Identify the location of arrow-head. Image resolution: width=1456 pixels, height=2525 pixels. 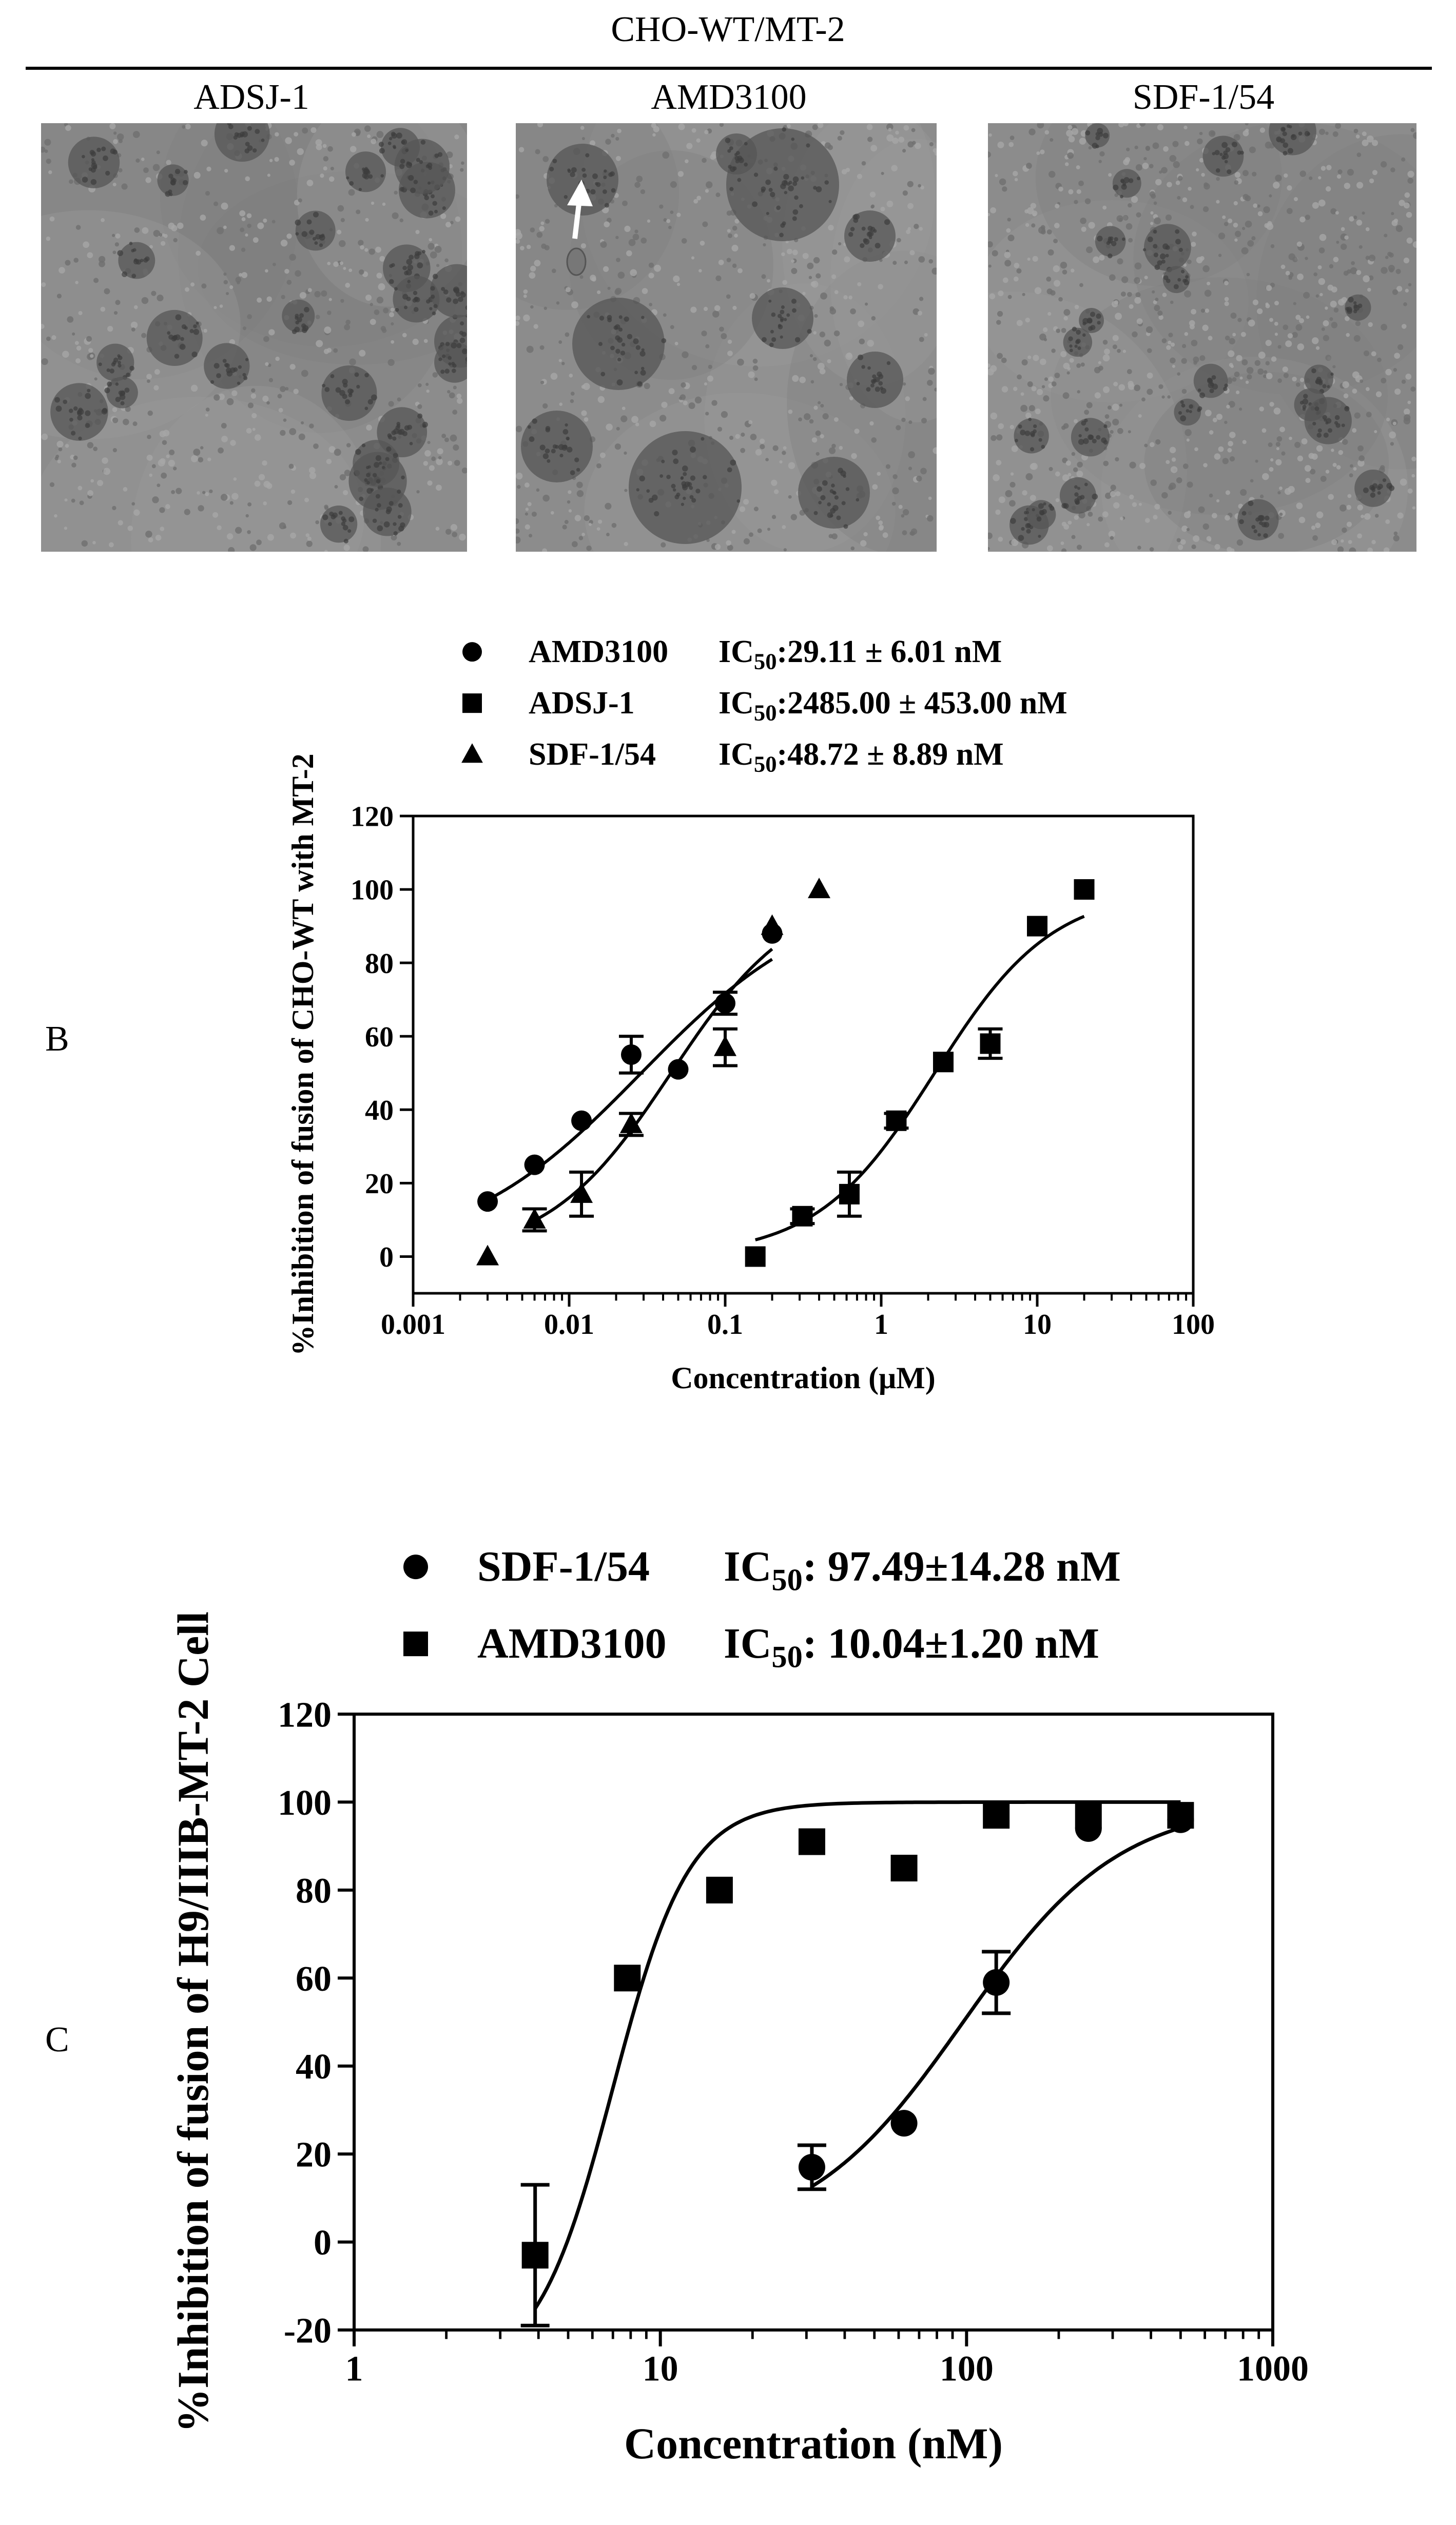
(580, 193).